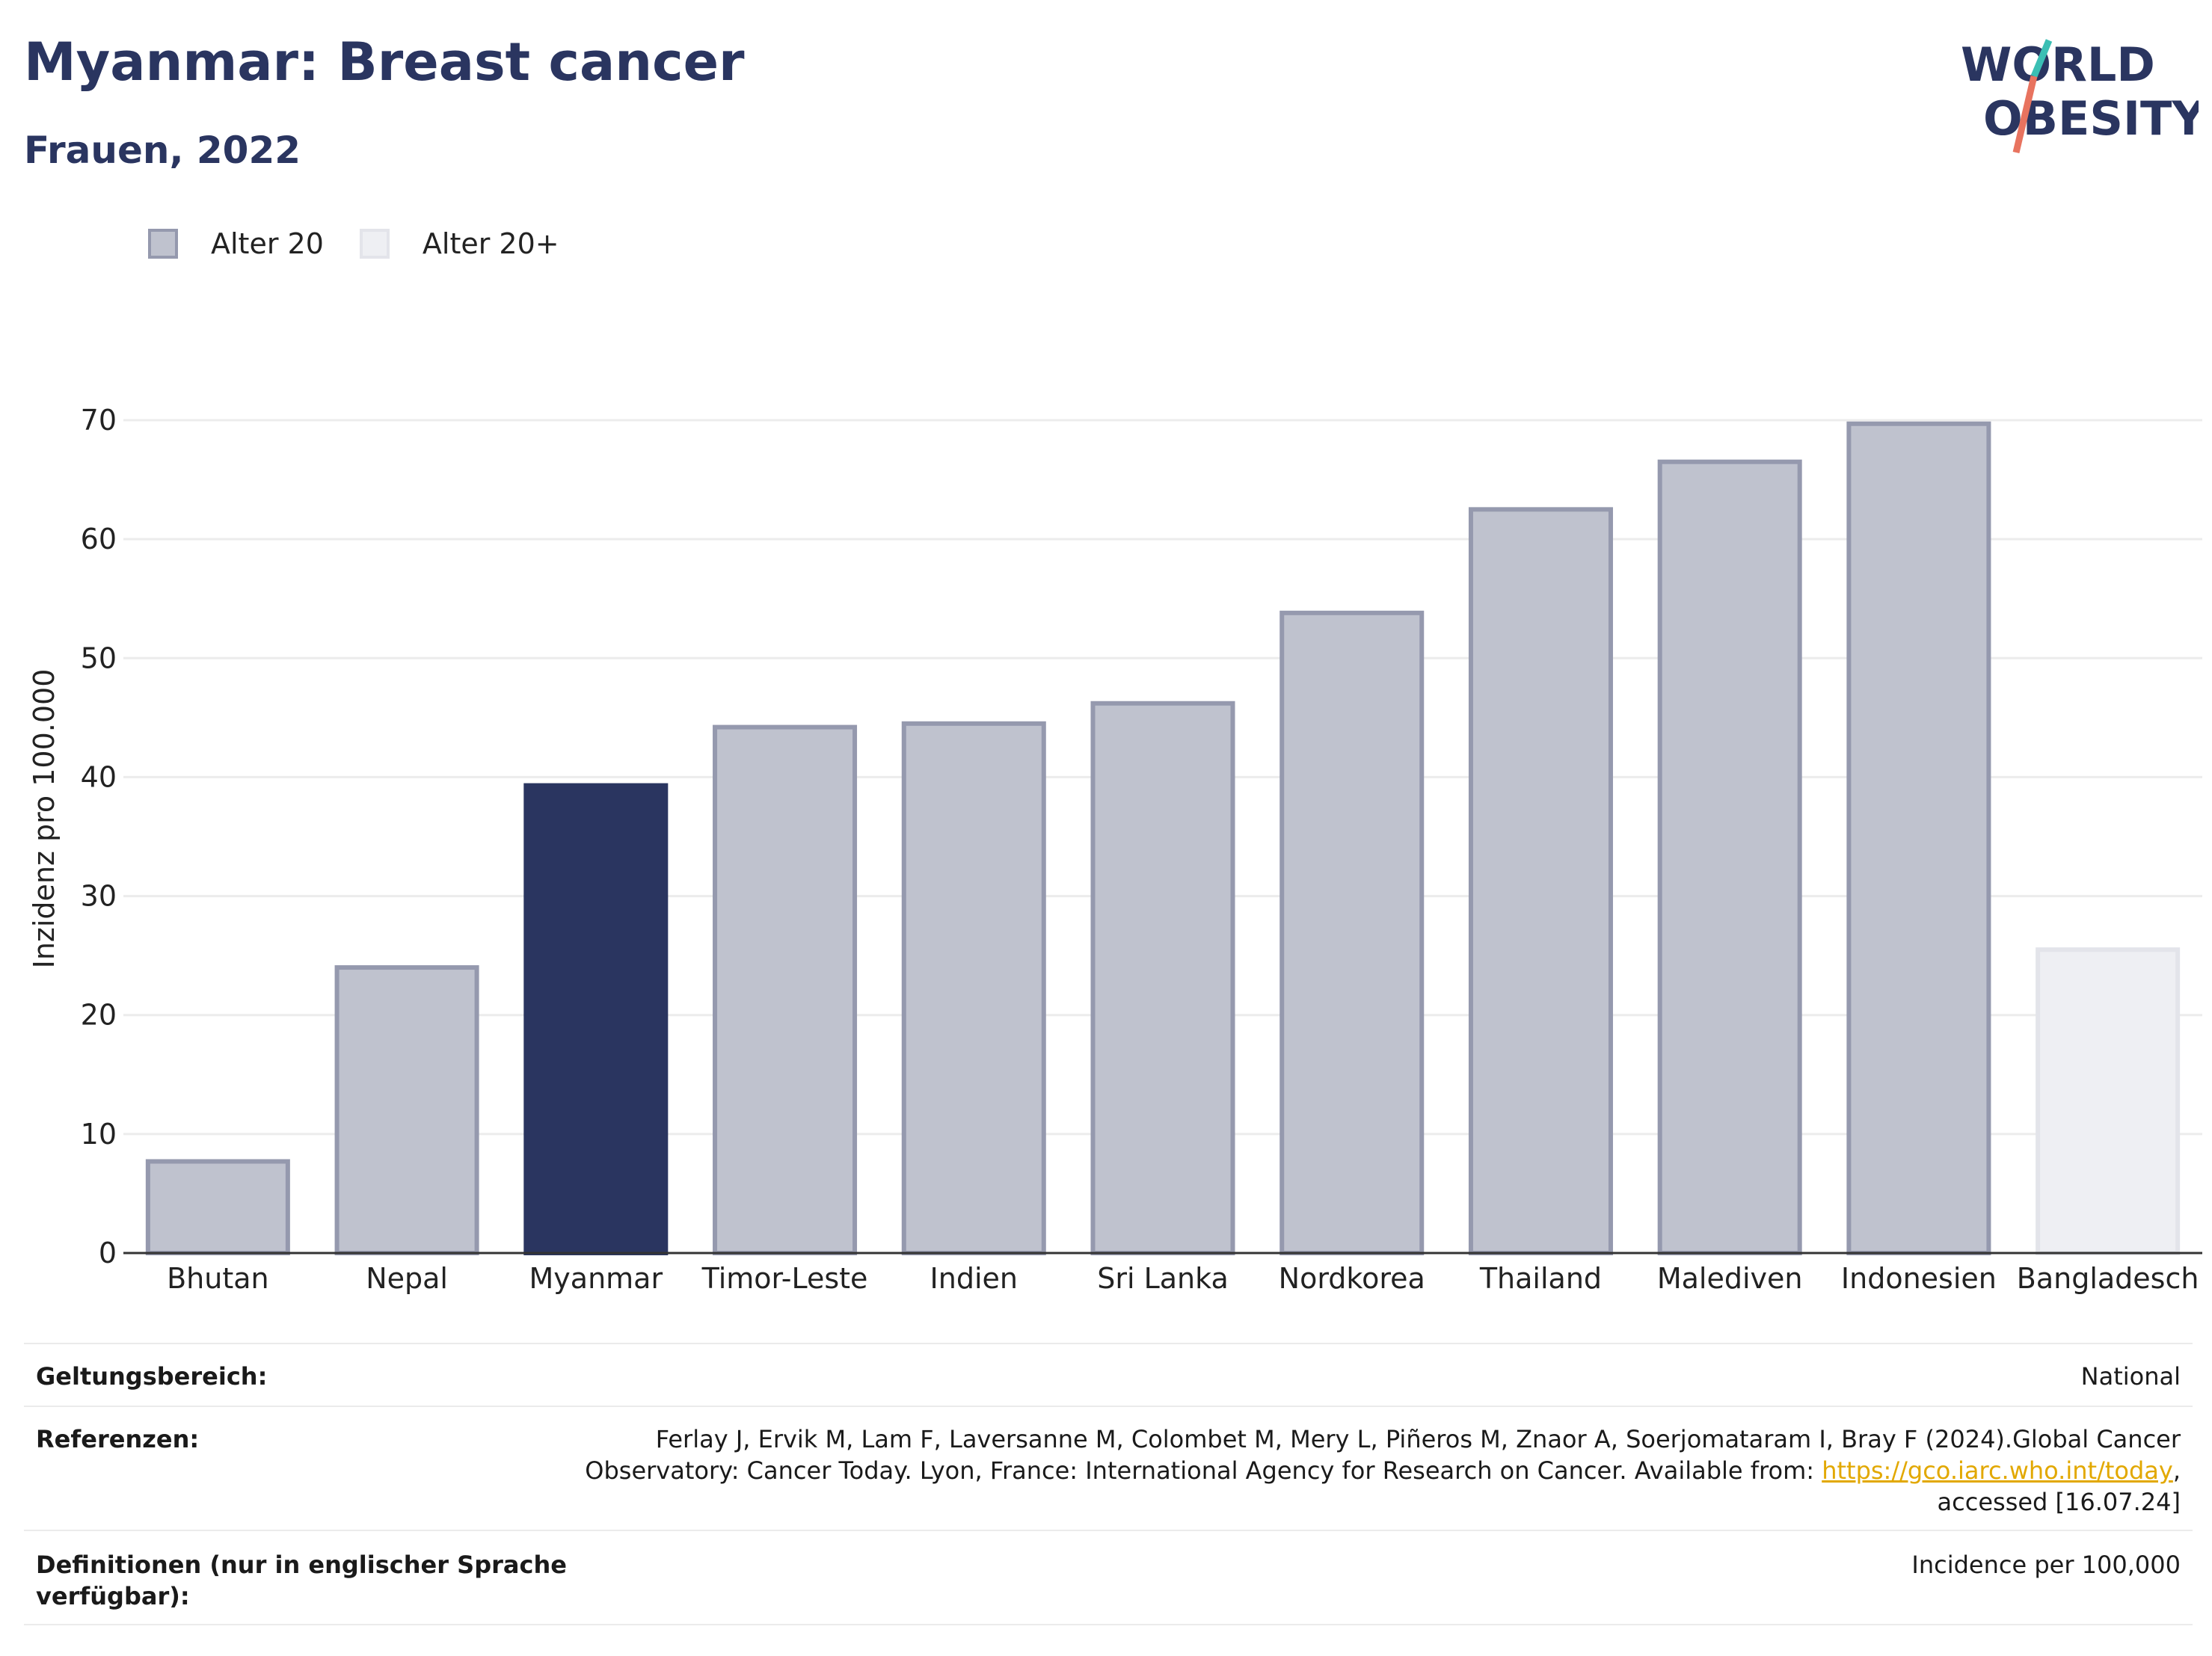 The image size is (2212, 1656). Describe the element at coordinates (44, 819) in the screenshot. I see `y-axis-label: Inzidenz pro 100.000` at that location.